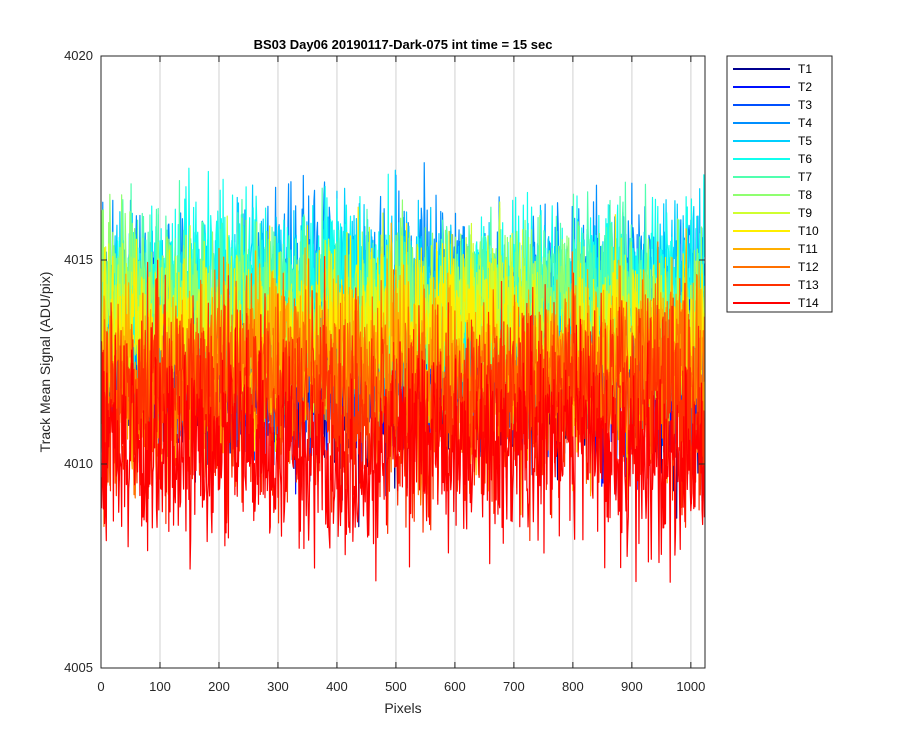 Image resolution: width=900 pixels, height=750 pixels. I want to click on legend-label: T1, so click(805, 69).